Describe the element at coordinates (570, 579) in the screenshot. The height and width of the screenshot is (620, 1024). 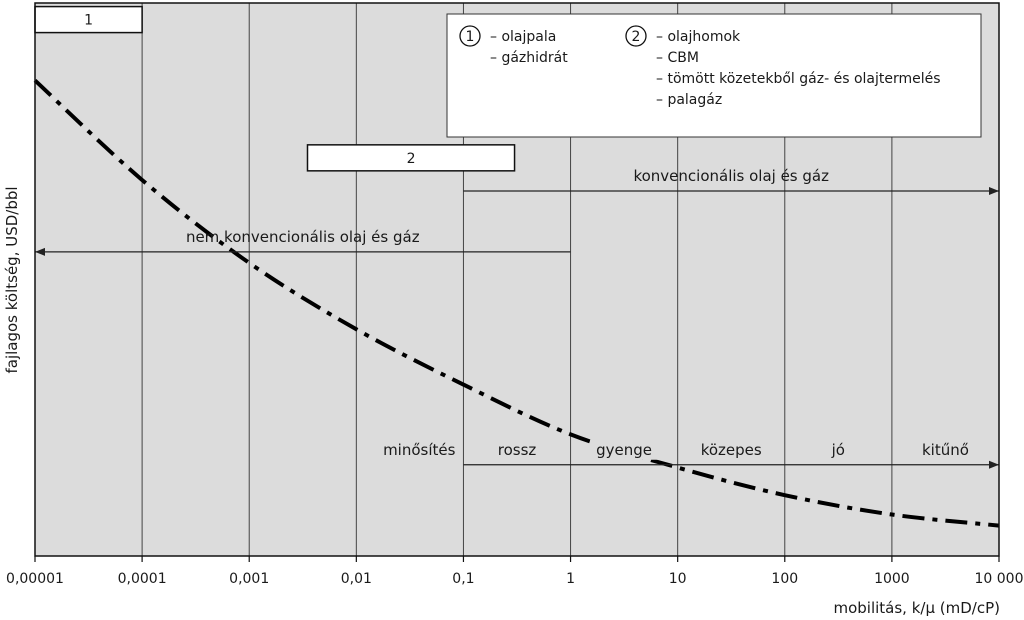
I see `x-tick-label: 1` at that location.